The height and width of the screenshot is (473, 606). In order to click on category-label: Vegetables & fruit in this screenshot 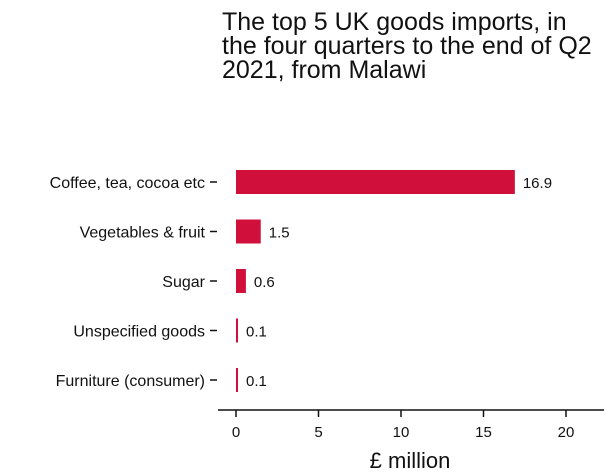, I will do `click(143, 233)`.